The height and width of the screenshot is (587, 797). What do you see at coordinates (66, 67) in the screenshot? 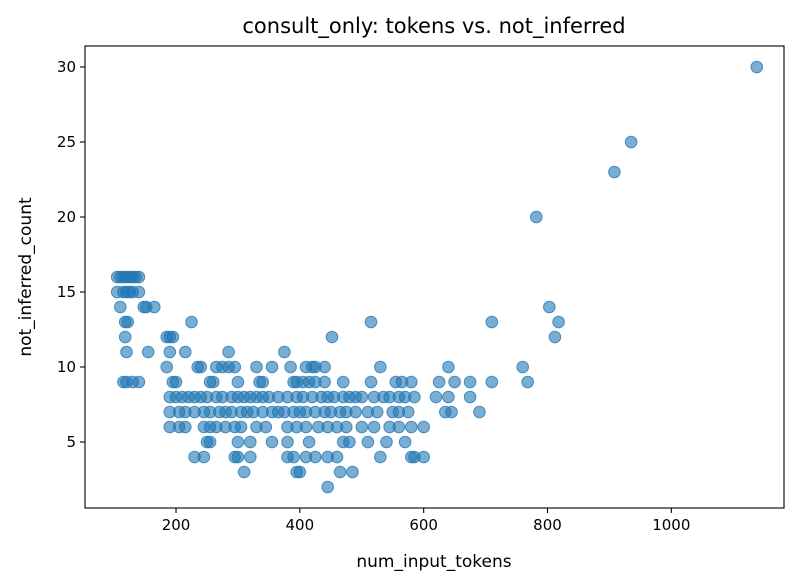
I see `y-tick-label: 30` at bounding box center [66, 67].